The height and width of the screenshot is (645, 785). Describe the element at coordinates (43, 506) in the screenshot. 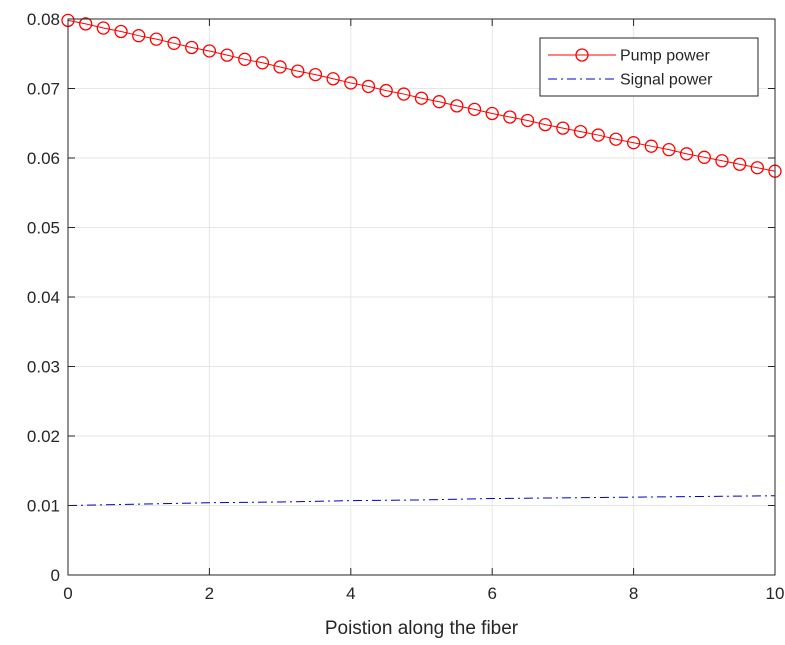

I see `y-tick-label: 0.01` at that location.